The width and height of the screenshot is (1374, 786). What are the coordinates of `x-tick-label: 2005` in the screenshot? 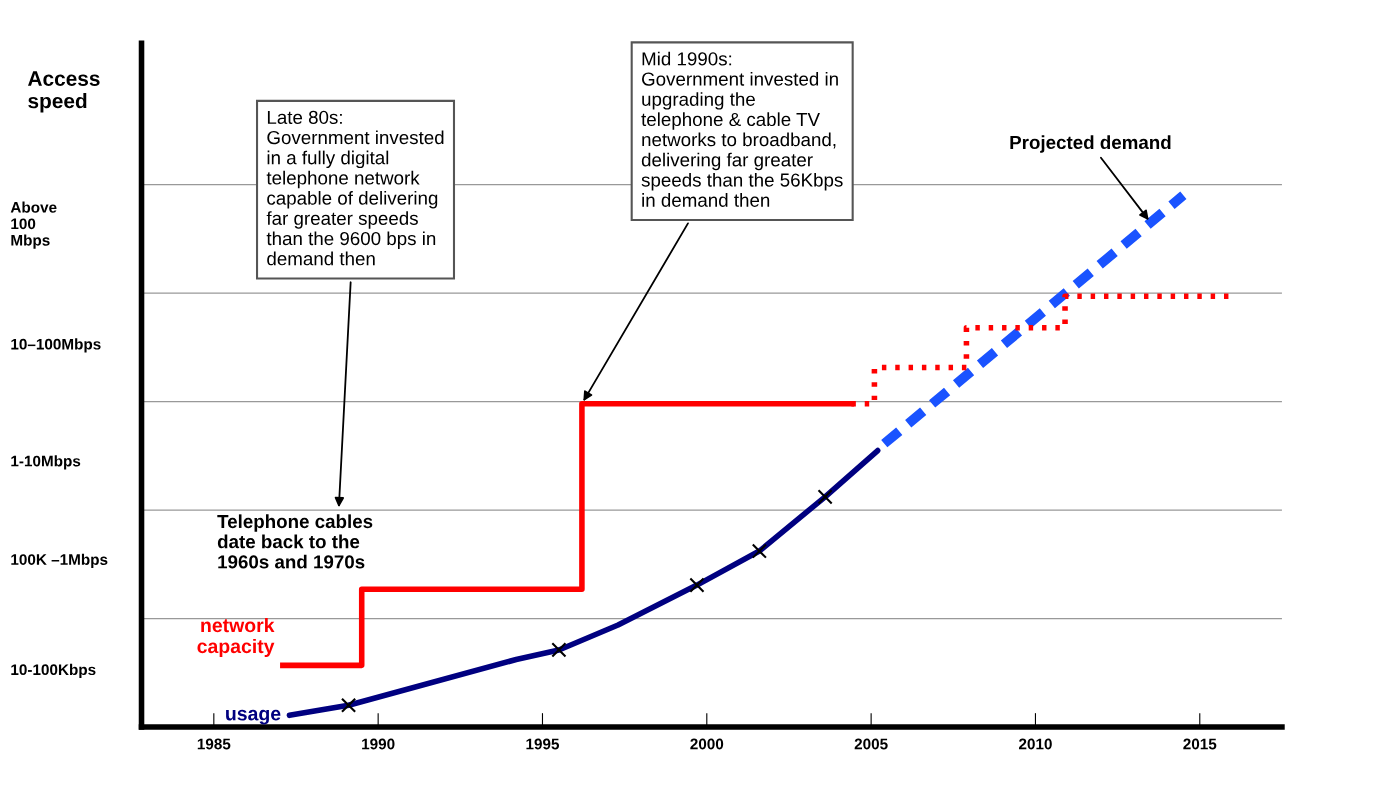 It's located at (871, 744).